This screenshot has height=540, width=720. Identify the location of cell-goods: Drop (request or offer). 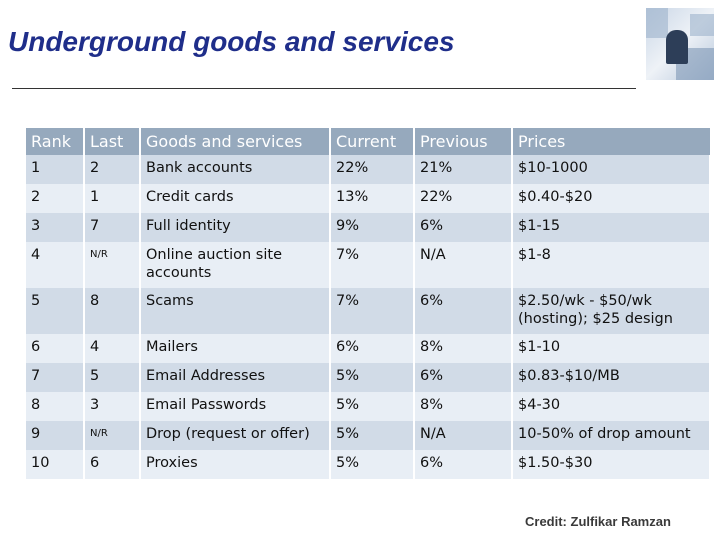
(235, 435).